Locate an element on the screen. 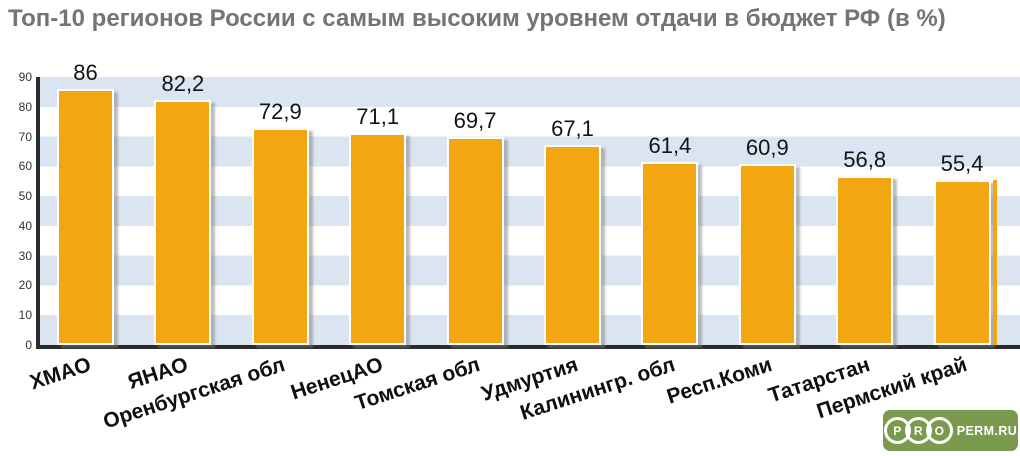 Image resolution: width=1020 pixels, height=456 pixels. logo-circle-o: O is located at coordinates (939, 430).